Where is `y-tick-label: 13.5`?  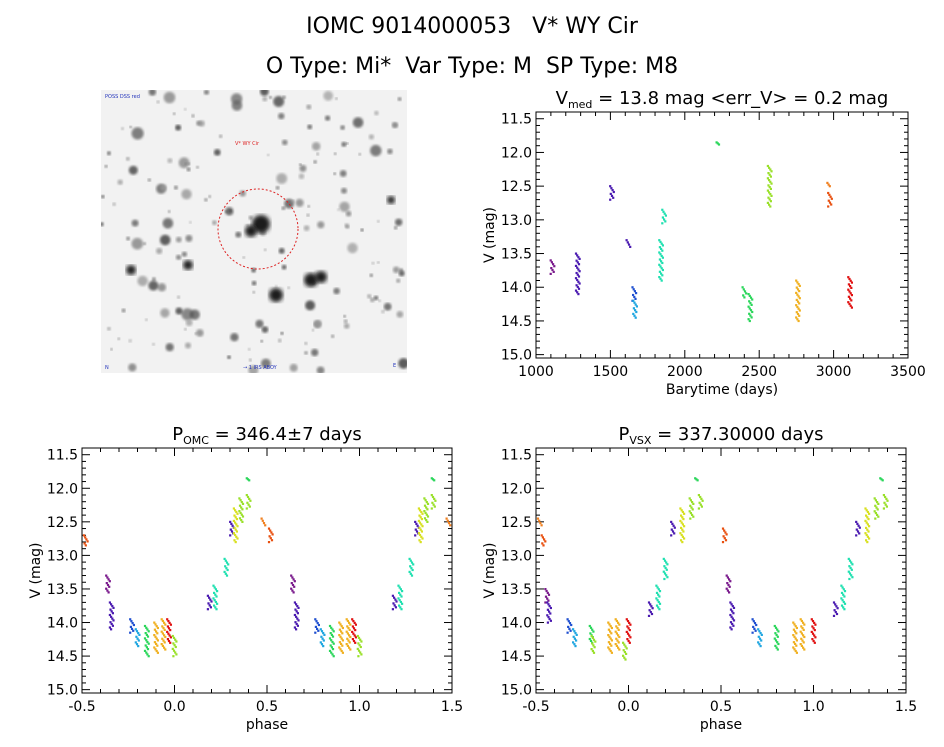 y-tick-label: 13.5 is located at coordinates (62, 590).